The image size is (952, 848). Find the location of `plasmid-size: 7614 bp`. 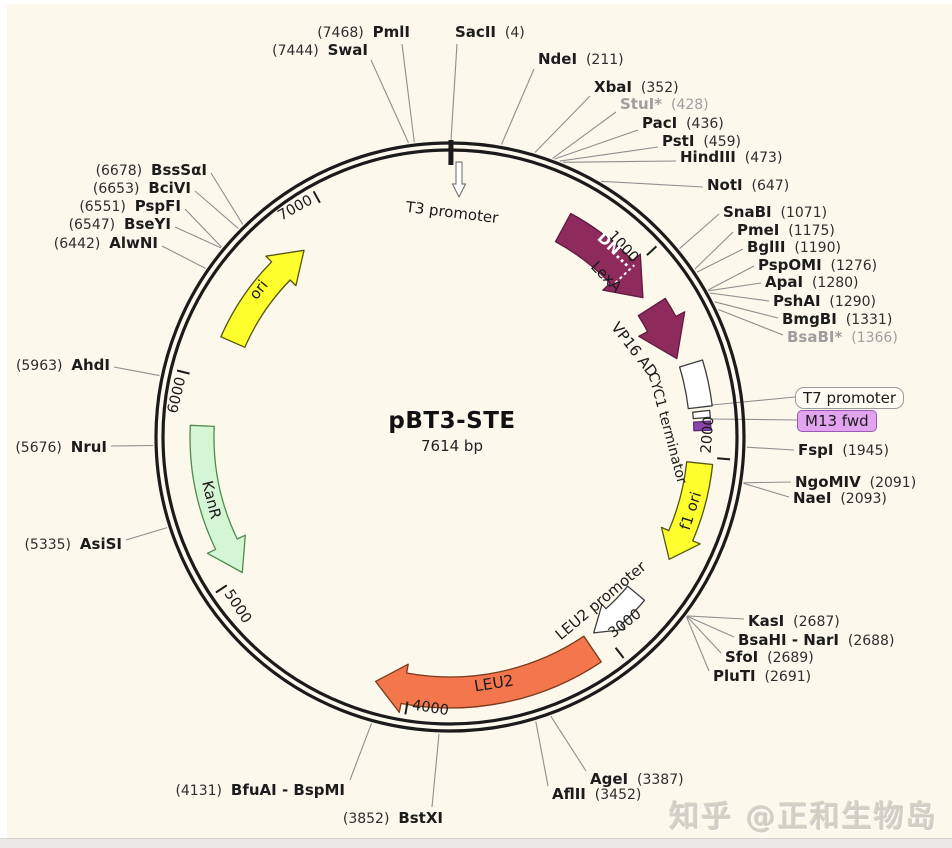

plasmid-size: 7614 bp is located at coordinates (451, 446).